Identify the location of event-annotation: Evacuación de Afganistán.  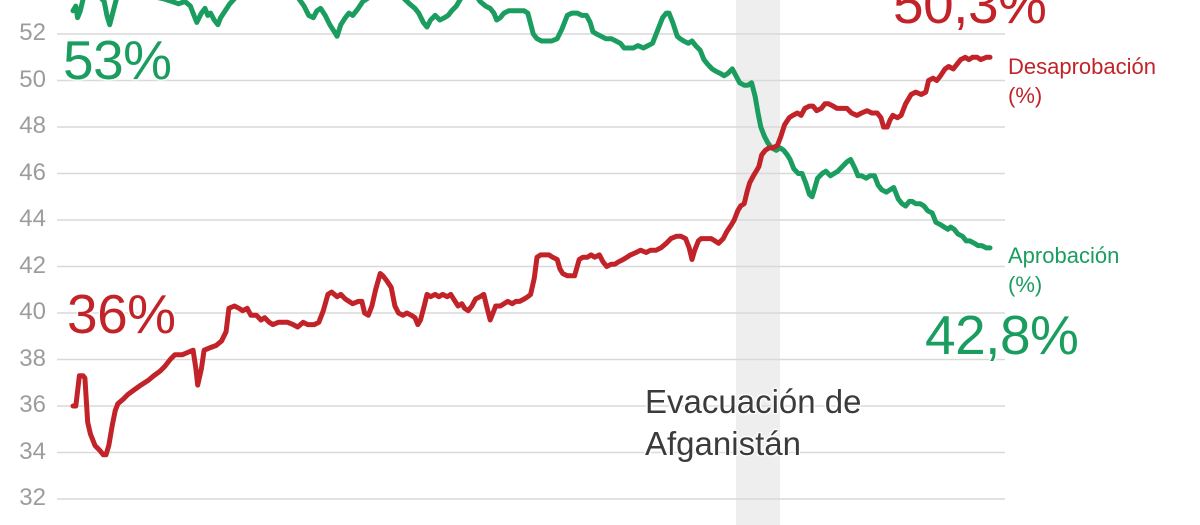
(753, 423).